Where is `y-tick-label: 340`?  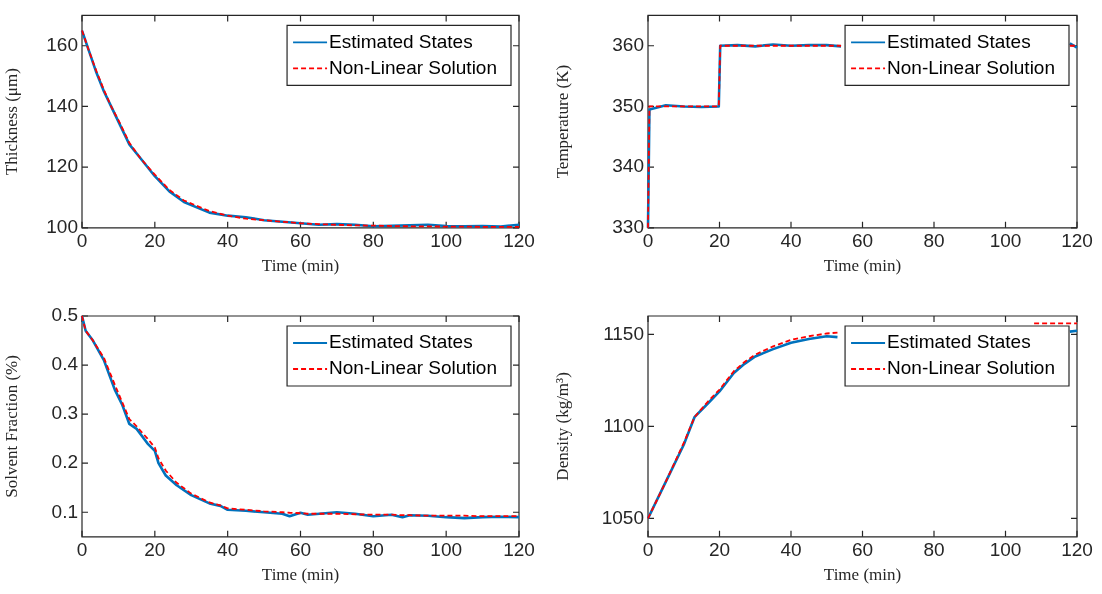 y-tick-label: 340 is located at coordinates (628, 166).